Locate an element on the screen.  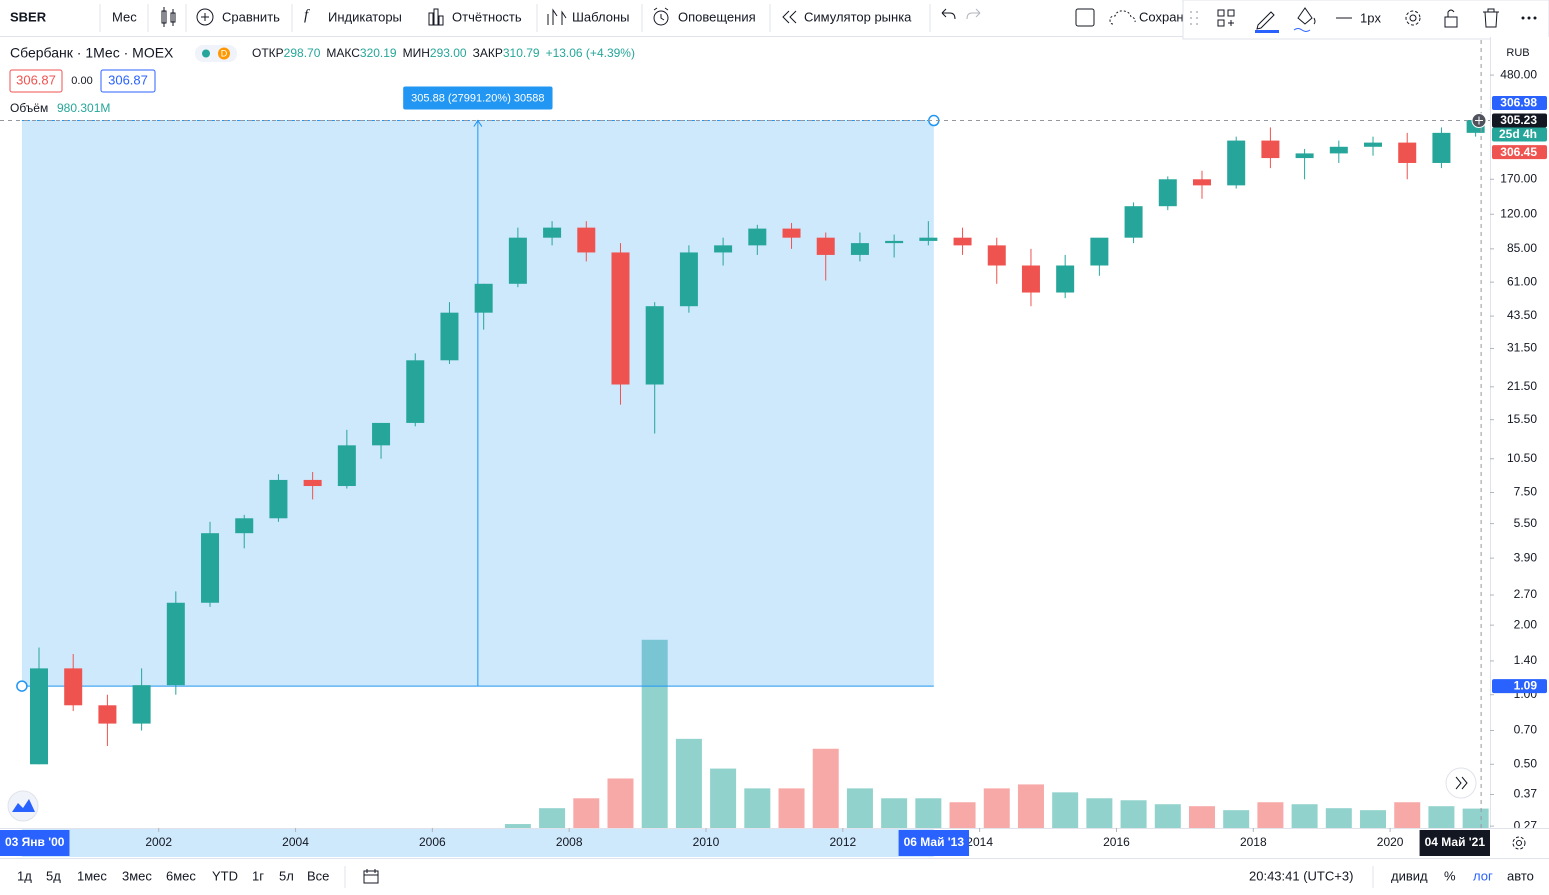
x-tick-label: 2020 is located at coordinates (1390, 842).